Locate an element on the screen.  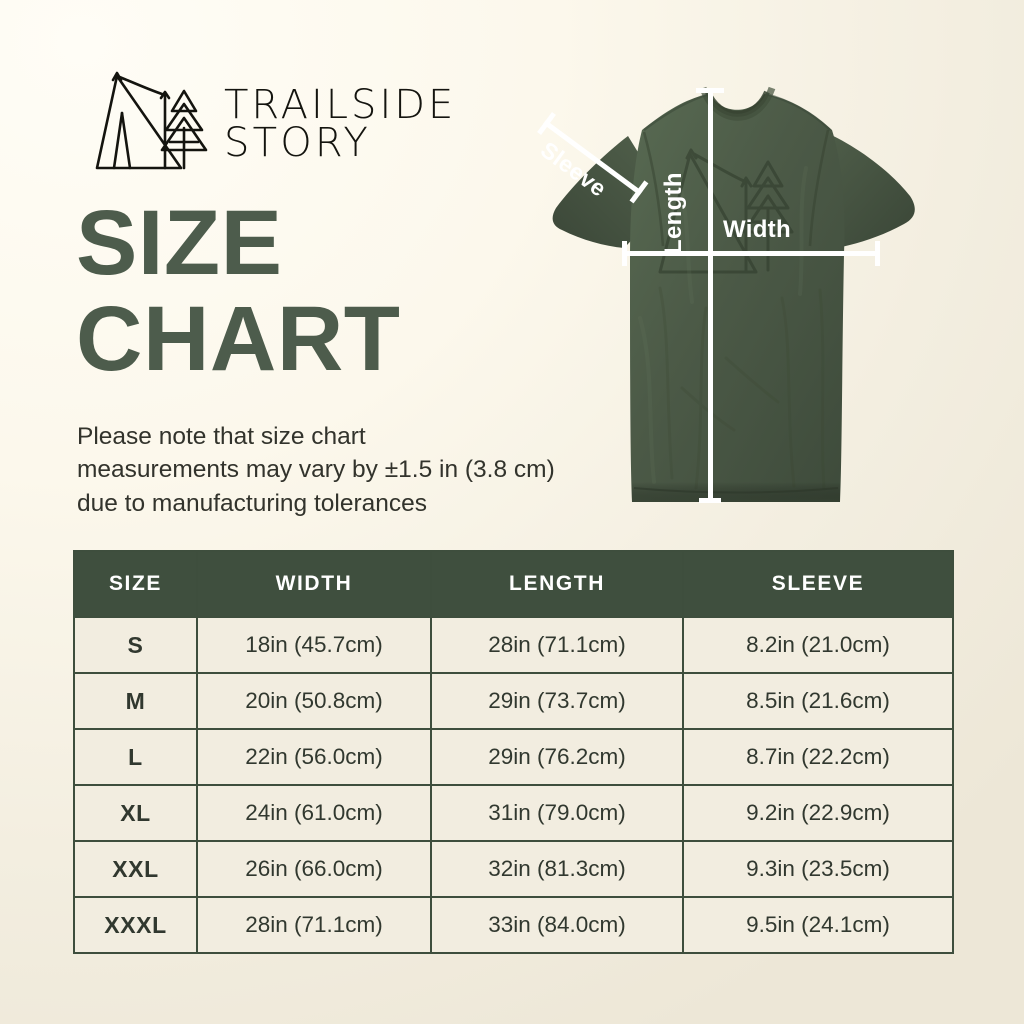
cell-size: S is located at coordinates (135, 645).